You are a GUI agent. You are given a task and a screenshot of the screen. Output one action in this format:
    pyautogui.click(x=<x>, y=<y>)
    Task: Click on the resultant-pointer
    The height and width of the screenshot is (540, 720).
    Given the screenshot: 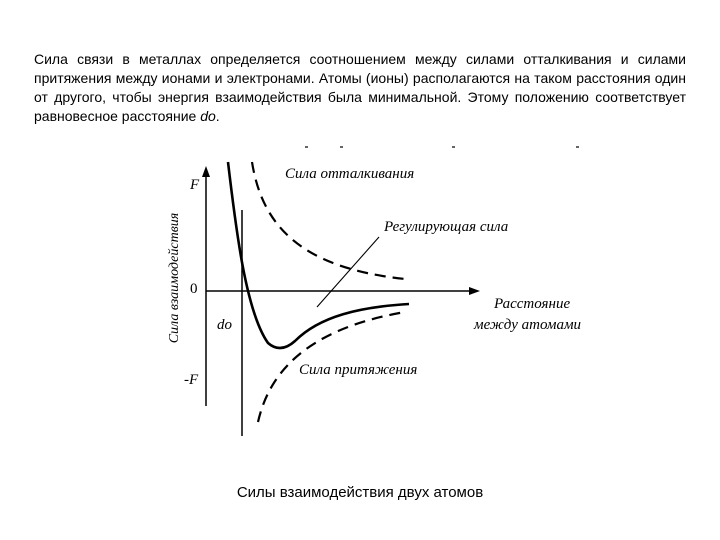 What is the action you would take?
    pyautogui.click(x=348, y=272)
    